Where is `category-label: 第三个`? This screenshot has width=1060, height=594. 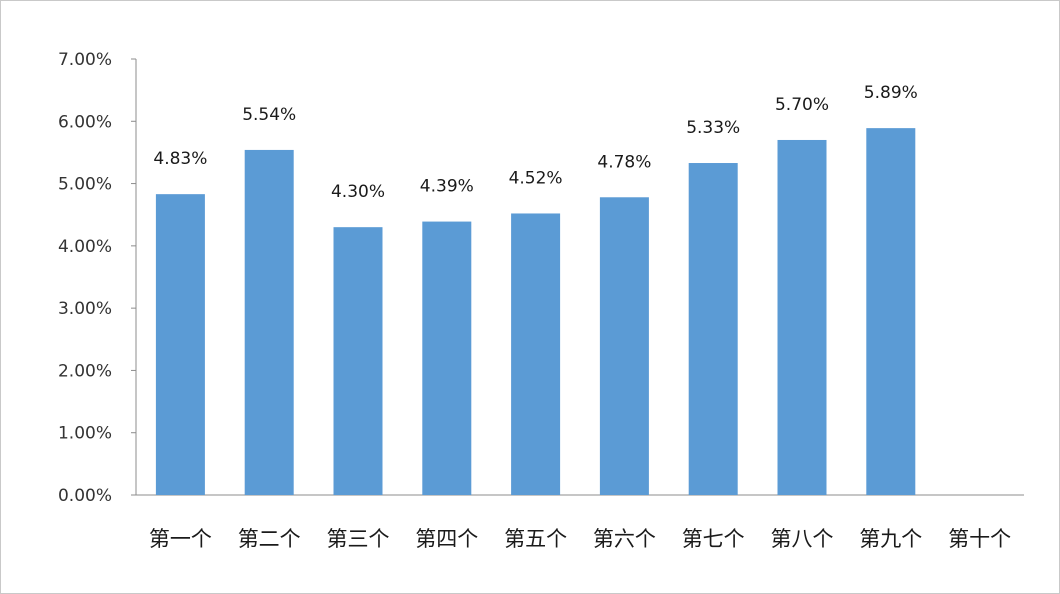
category-label: 第三个 is located at coordinates (358, 539).